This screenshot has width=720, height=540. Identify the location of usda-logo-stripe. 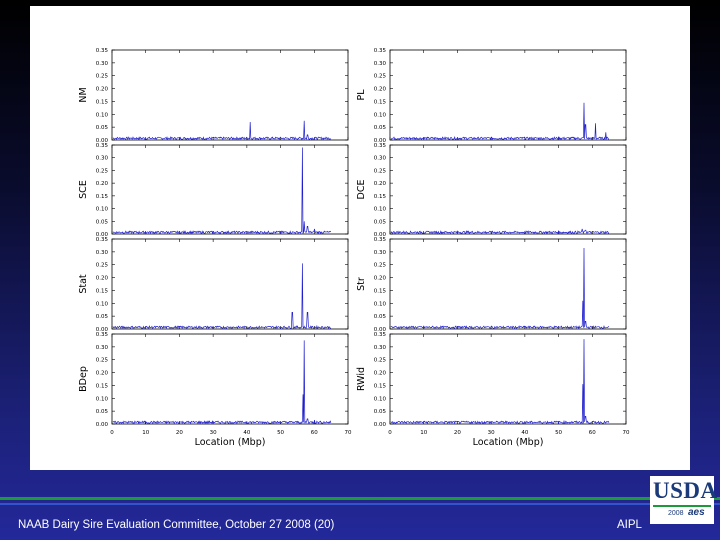
(682, 506).